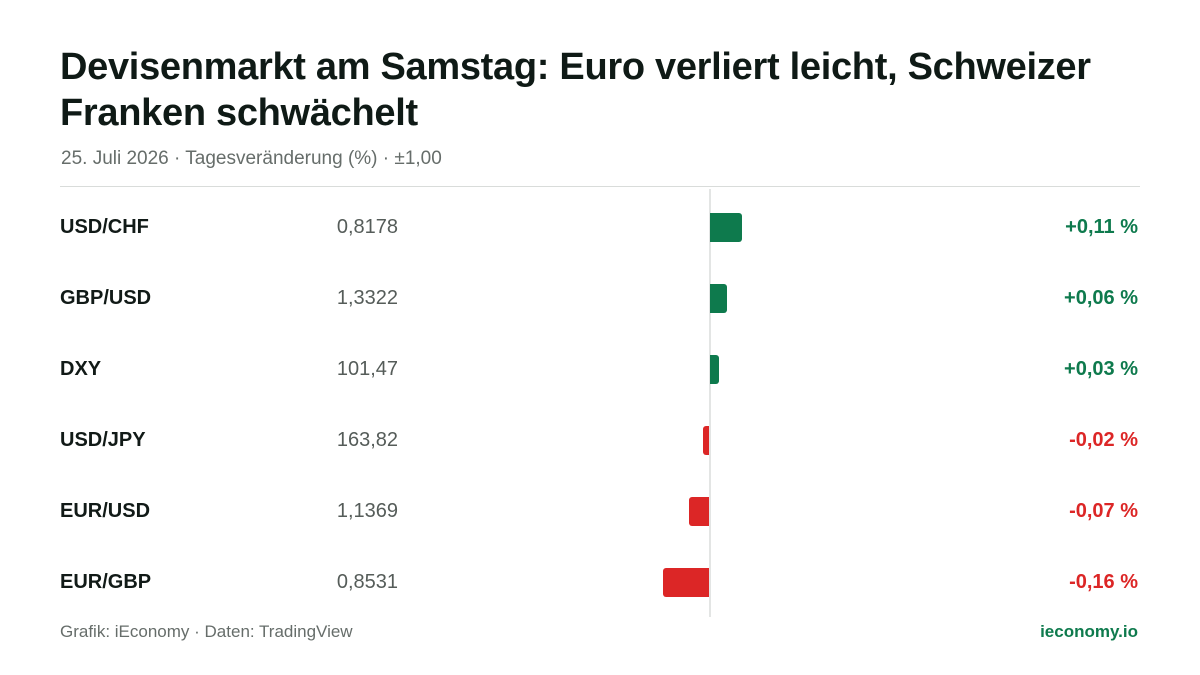 This screenshot has height=675, width=1200. I want to click on currency-pair-label: DXY, so click(81, 369).